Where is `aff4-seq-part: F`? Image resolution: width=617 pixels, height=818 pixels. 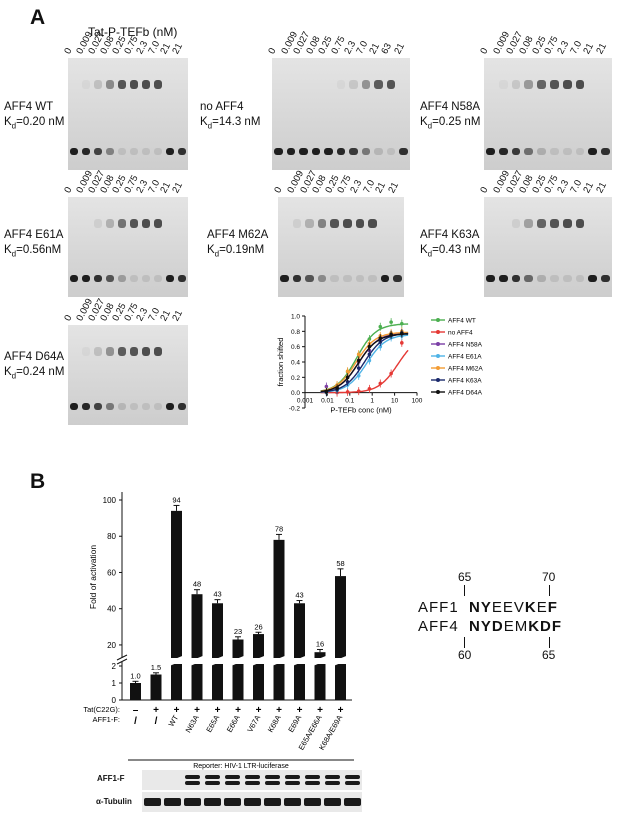 aff4-seq-part: F is located at coordinates (557, 626).